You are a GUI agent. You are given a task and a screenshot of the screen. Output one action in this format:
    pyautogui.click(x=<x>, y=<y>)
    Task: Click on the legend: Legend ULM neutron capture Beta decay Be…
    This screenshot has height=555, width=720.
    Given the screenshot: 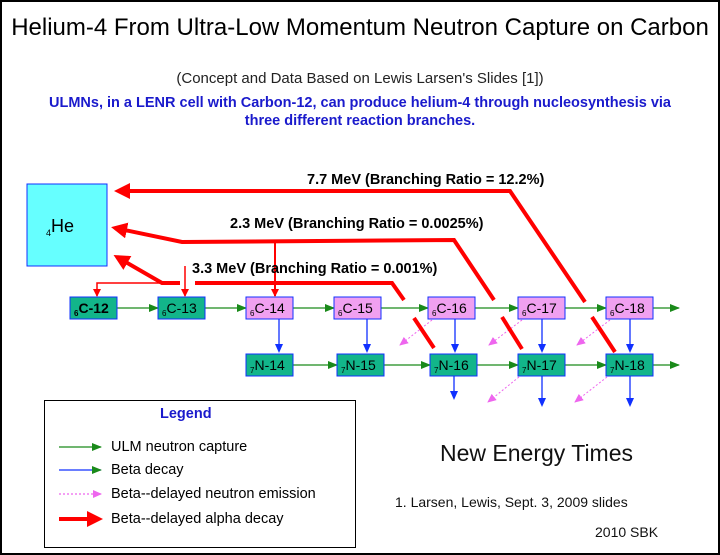 What is the action you would take?
    pyautogui.click(x=200, y=474)
    